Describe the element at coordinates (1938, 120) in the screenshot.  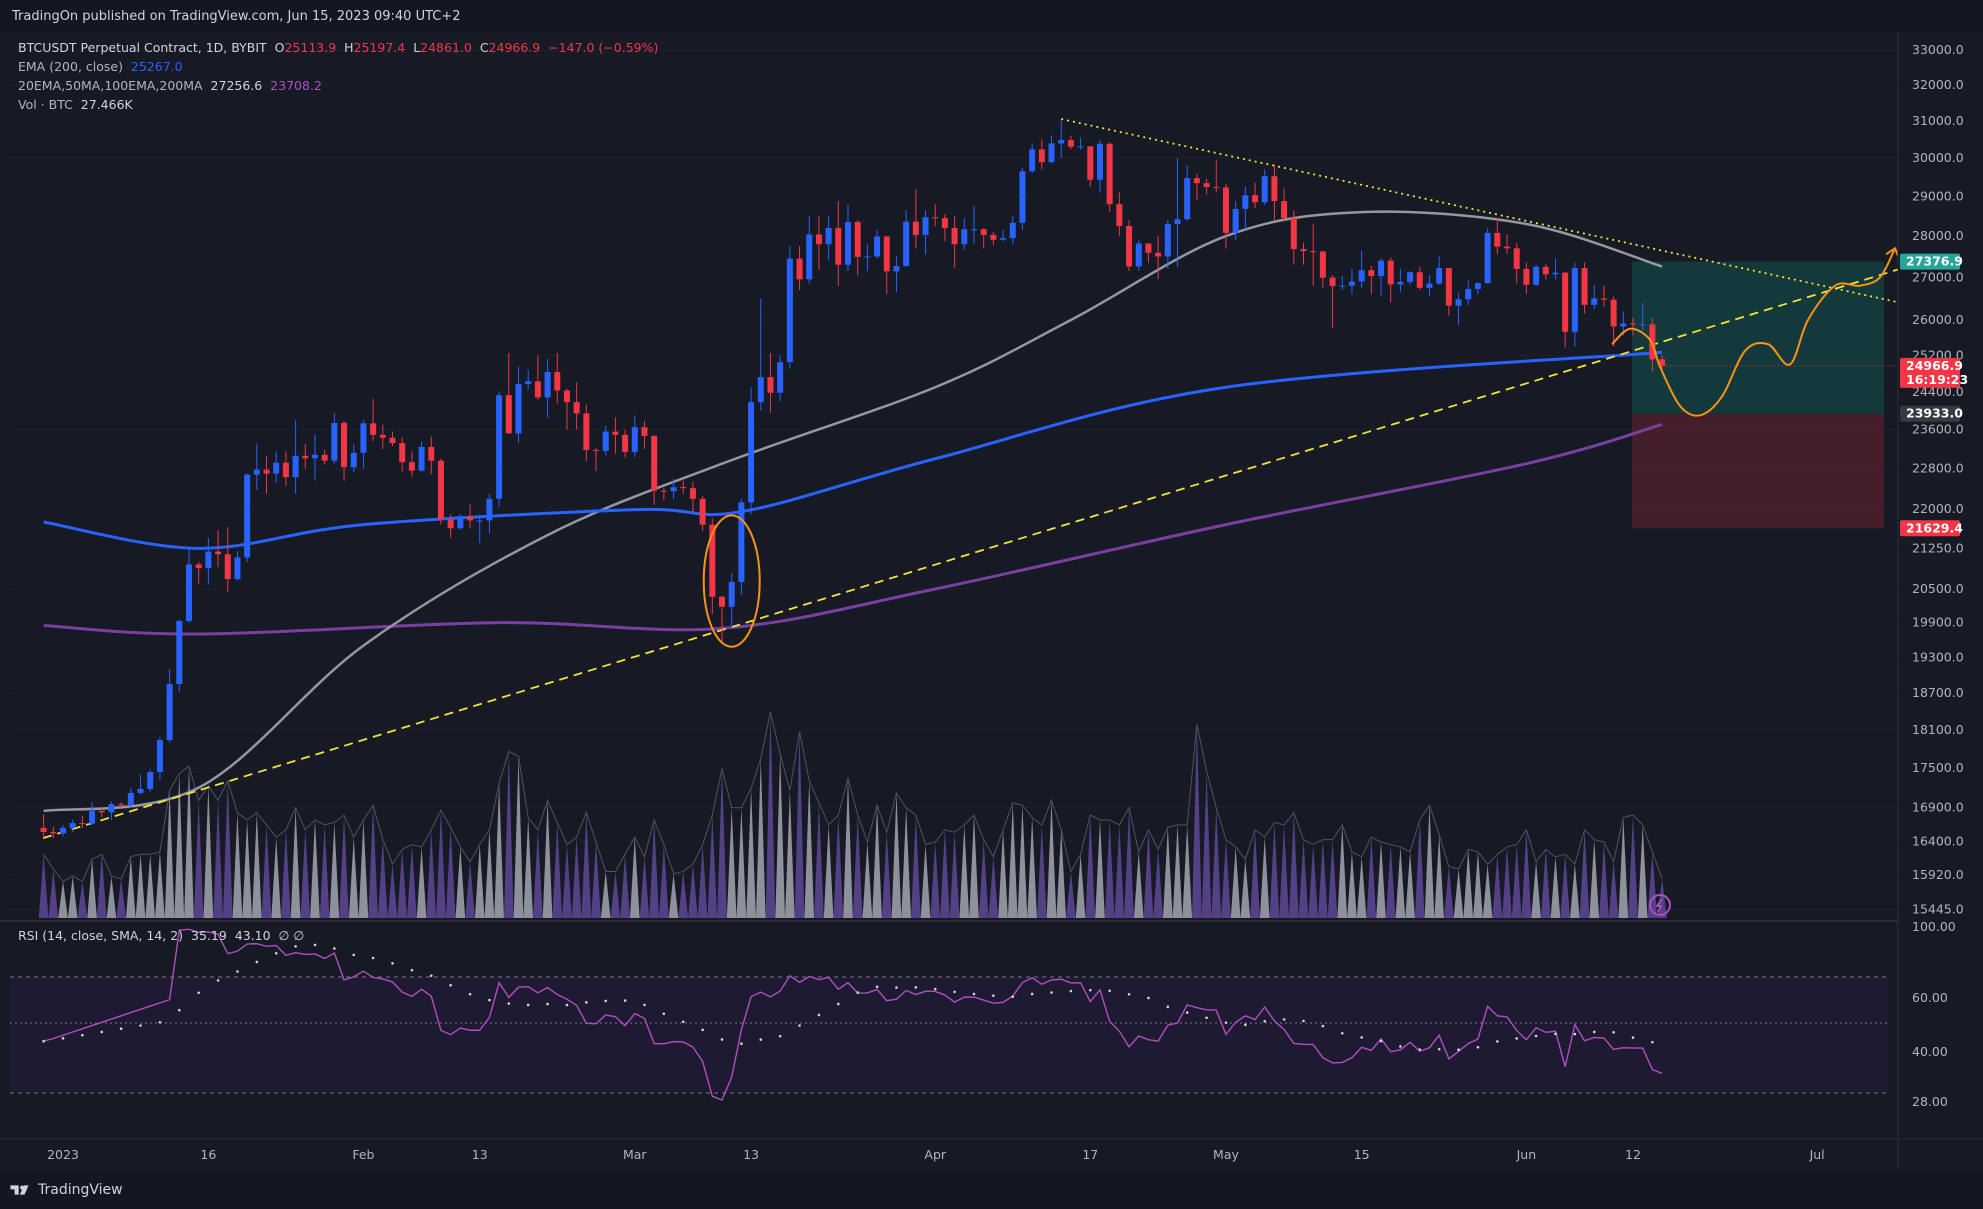
I see `price-tick-label: 31000.0` at that location.